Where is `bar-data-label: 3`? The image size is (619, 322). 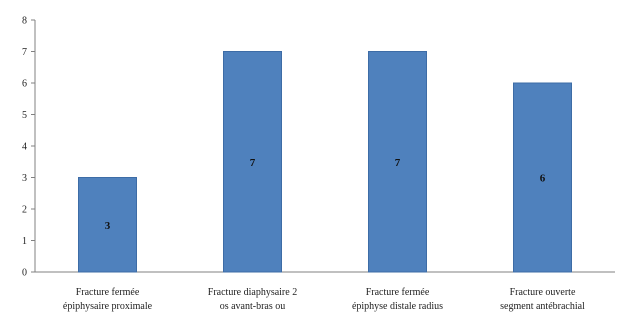
bar-data-label: 3 is located at coordinates (108, 226).